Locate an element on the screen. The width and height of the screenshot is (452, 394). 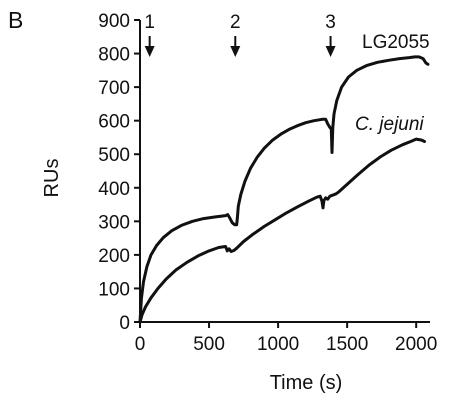
x-tick-label: 0 is located at coordinates (140, 344).